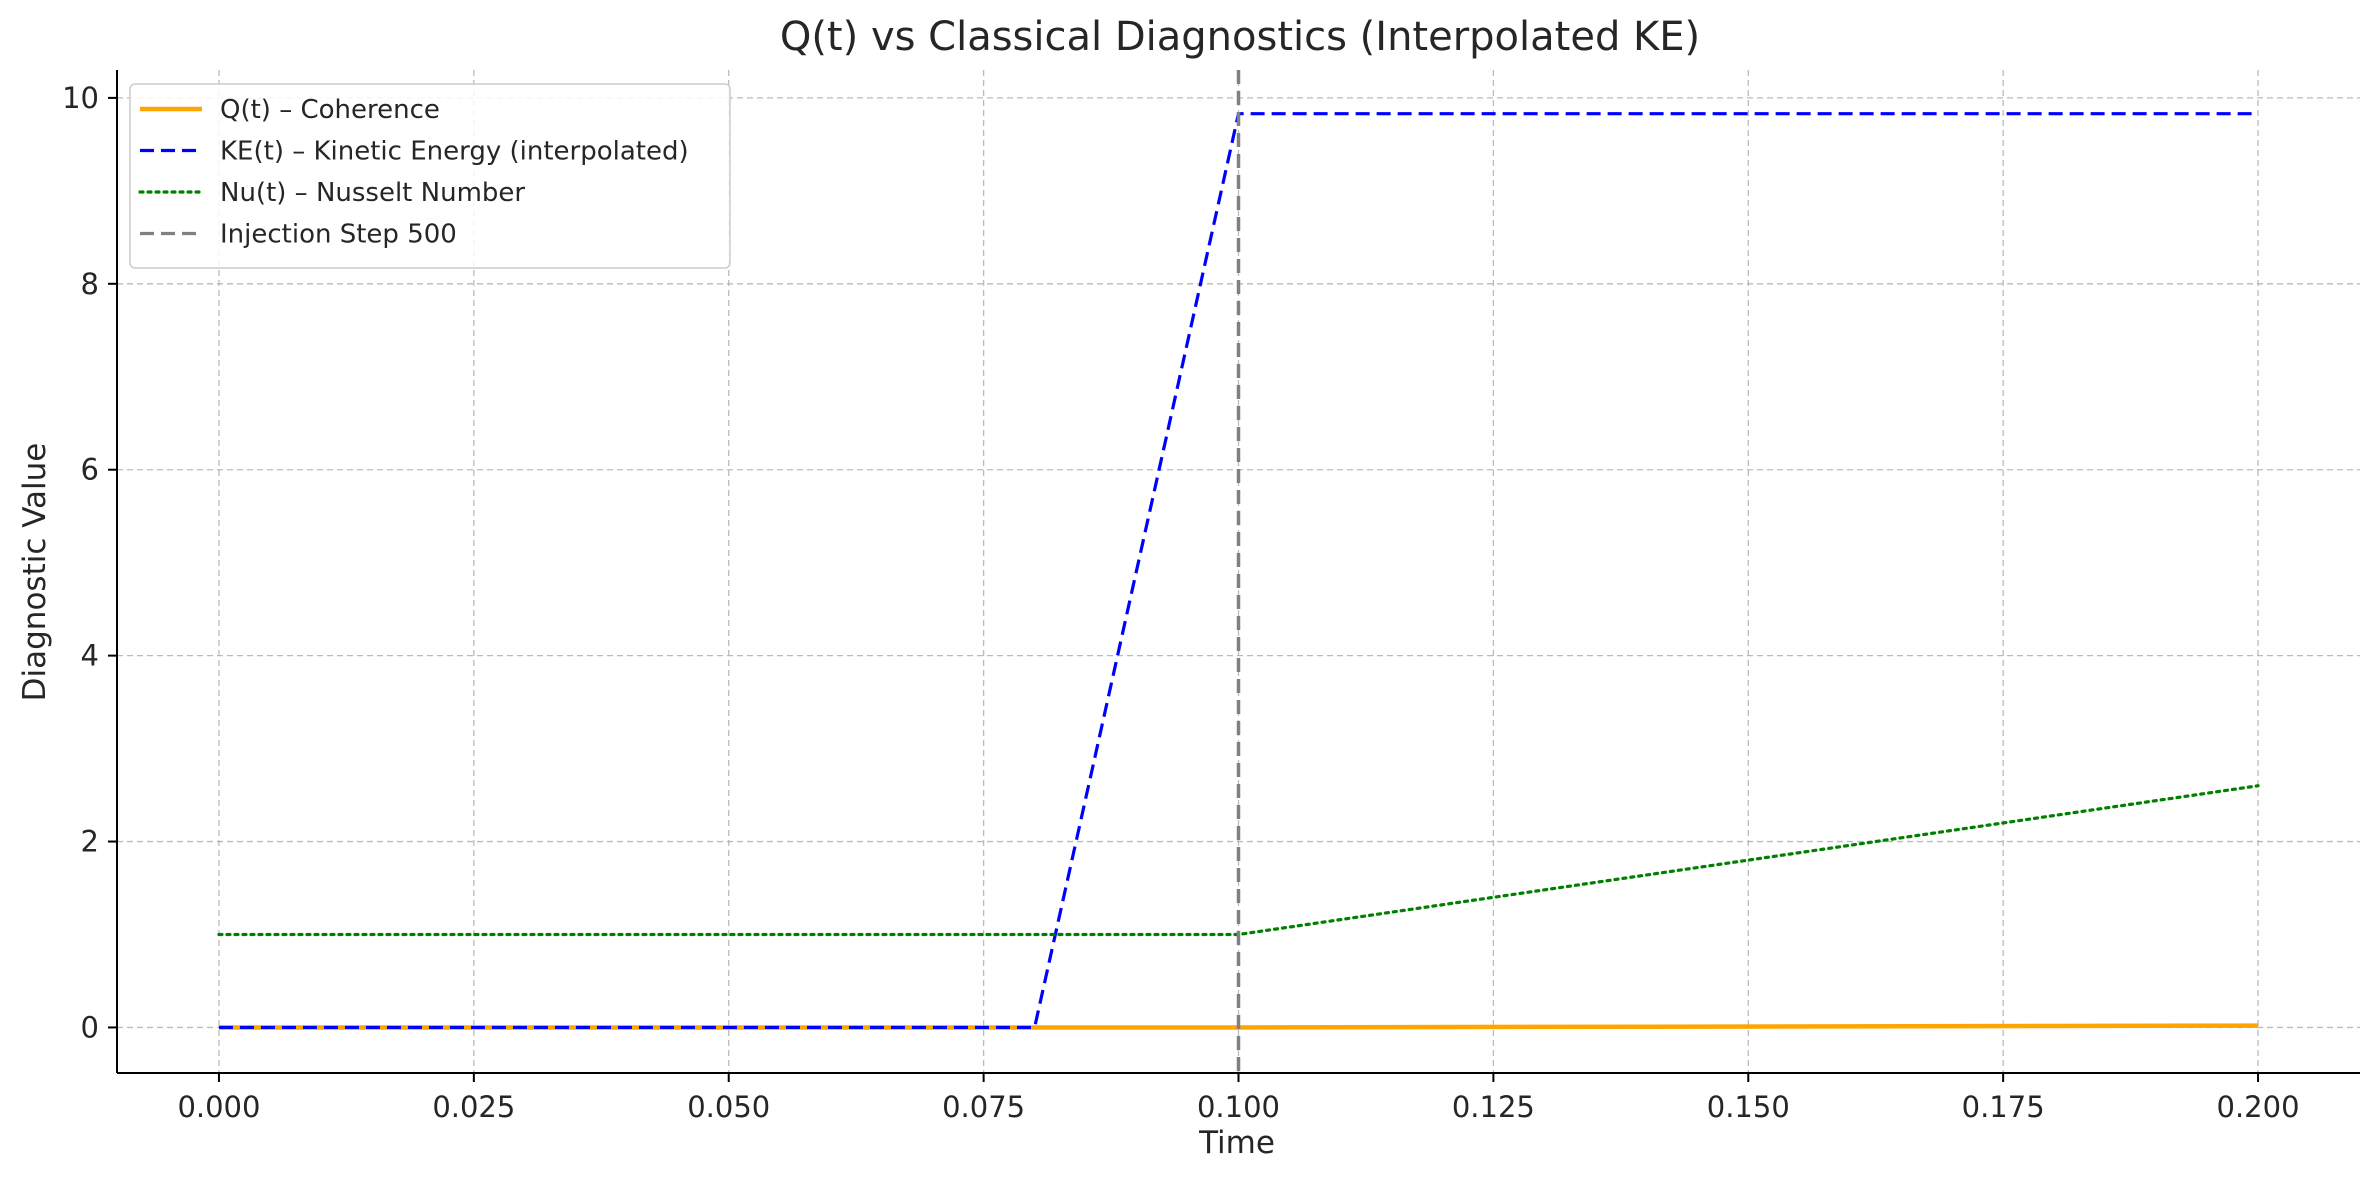 This screenshot has height=1180, width=2379. Describe the element at coordinates (90, 470) in the screenshot. I see `y-tick-label: 6` at that location.